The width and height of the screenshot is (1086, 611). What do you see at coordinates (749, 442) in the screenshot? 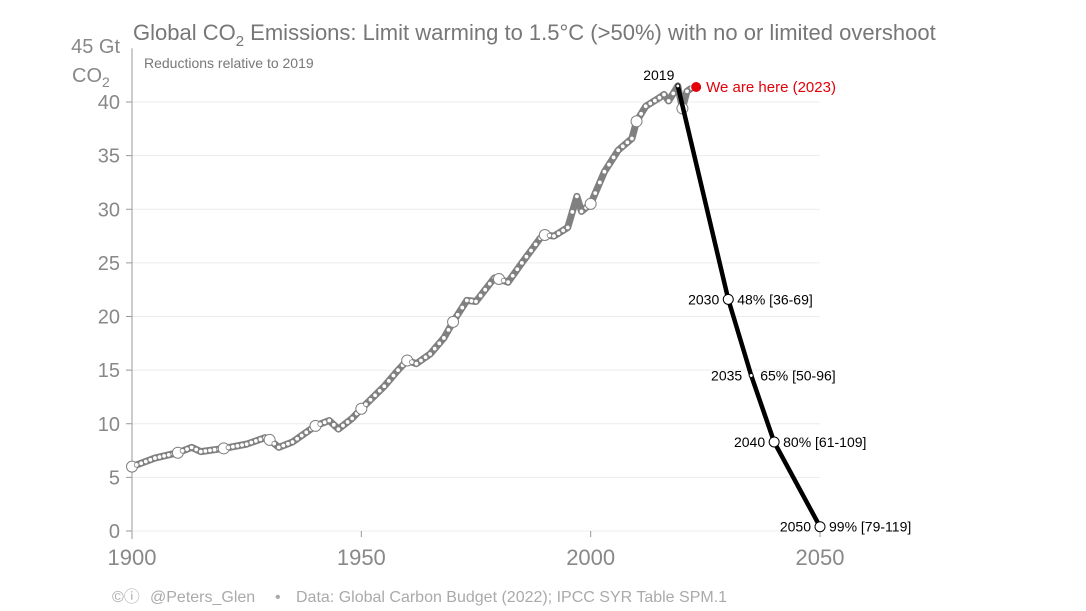
I see `pathway-year-label: 2040` at bounding box center [749, 442].